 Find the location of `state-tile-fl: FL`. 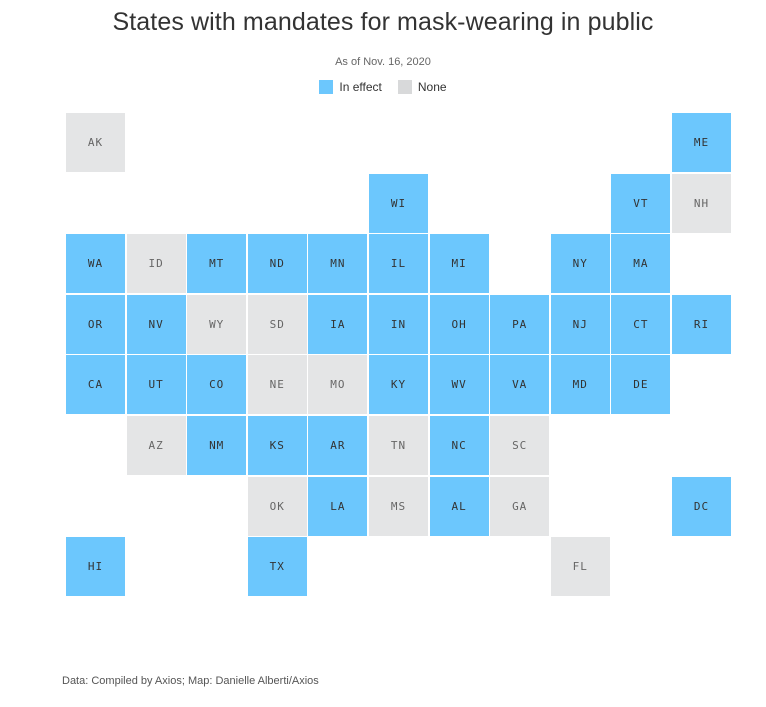

state-tile-fl: FL is located at coordinates (580, 567).